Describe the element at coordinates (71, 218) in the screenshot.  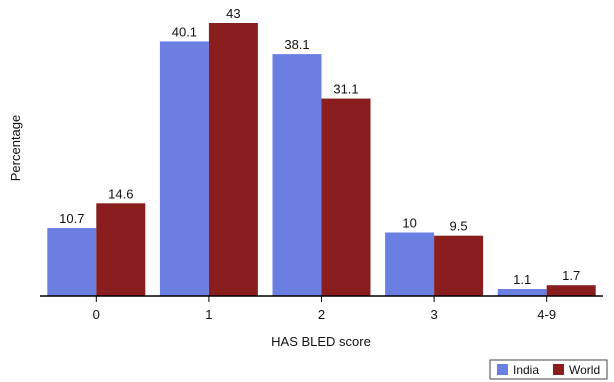
I see `value-label-india: 10.7` at that location.